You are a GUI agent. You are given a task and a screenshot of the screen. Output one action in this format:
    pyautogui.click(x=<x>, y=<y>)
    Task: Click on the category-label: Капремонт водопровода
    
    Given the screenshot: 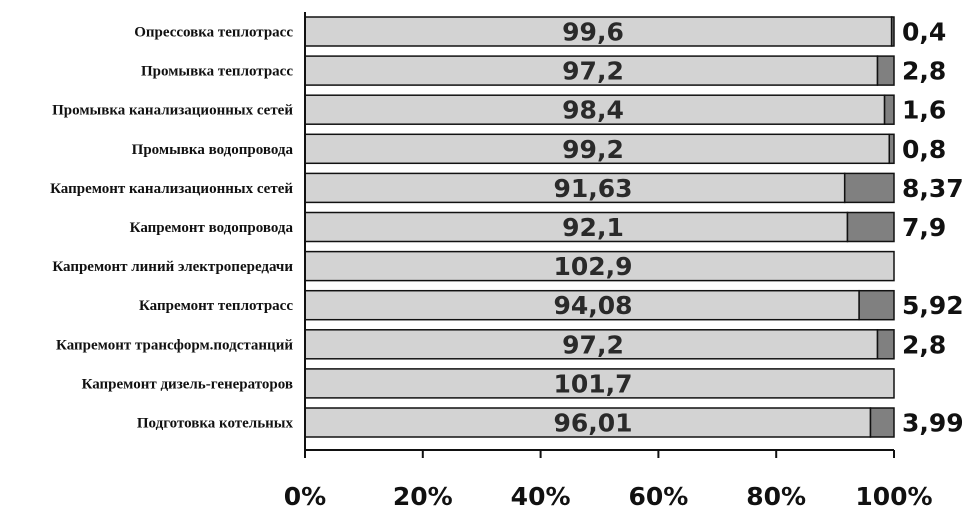 What is the action you would take?
    pyautogui.click(x=212, y=228)
    